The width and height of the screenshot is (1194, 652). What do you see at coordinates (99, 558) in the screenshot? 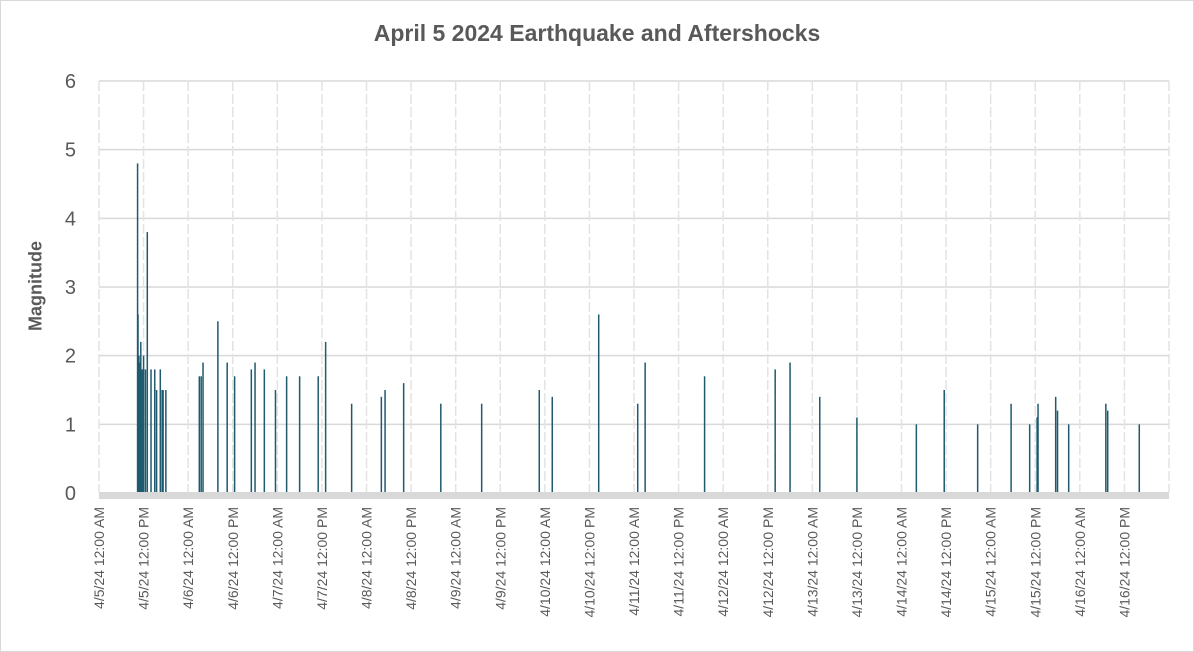
I see `x-tick-label: 4/5/24 12:00 AM` at bounding box center [99, 558].